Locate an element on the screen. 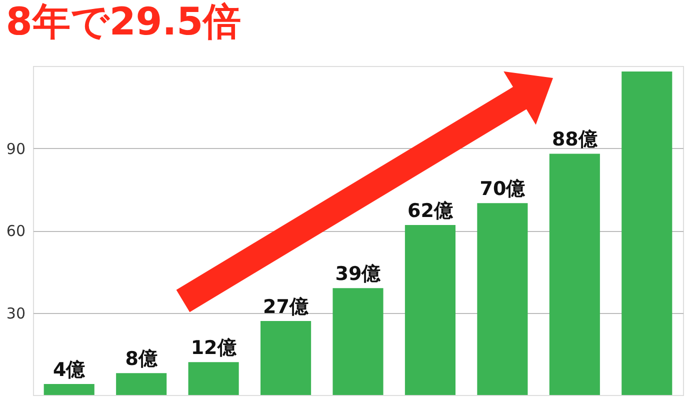 Image resolution: width=688 pixels, height=400 pixels. chart-title: 8年で29.5倍 is located at coordinates (124, 22).